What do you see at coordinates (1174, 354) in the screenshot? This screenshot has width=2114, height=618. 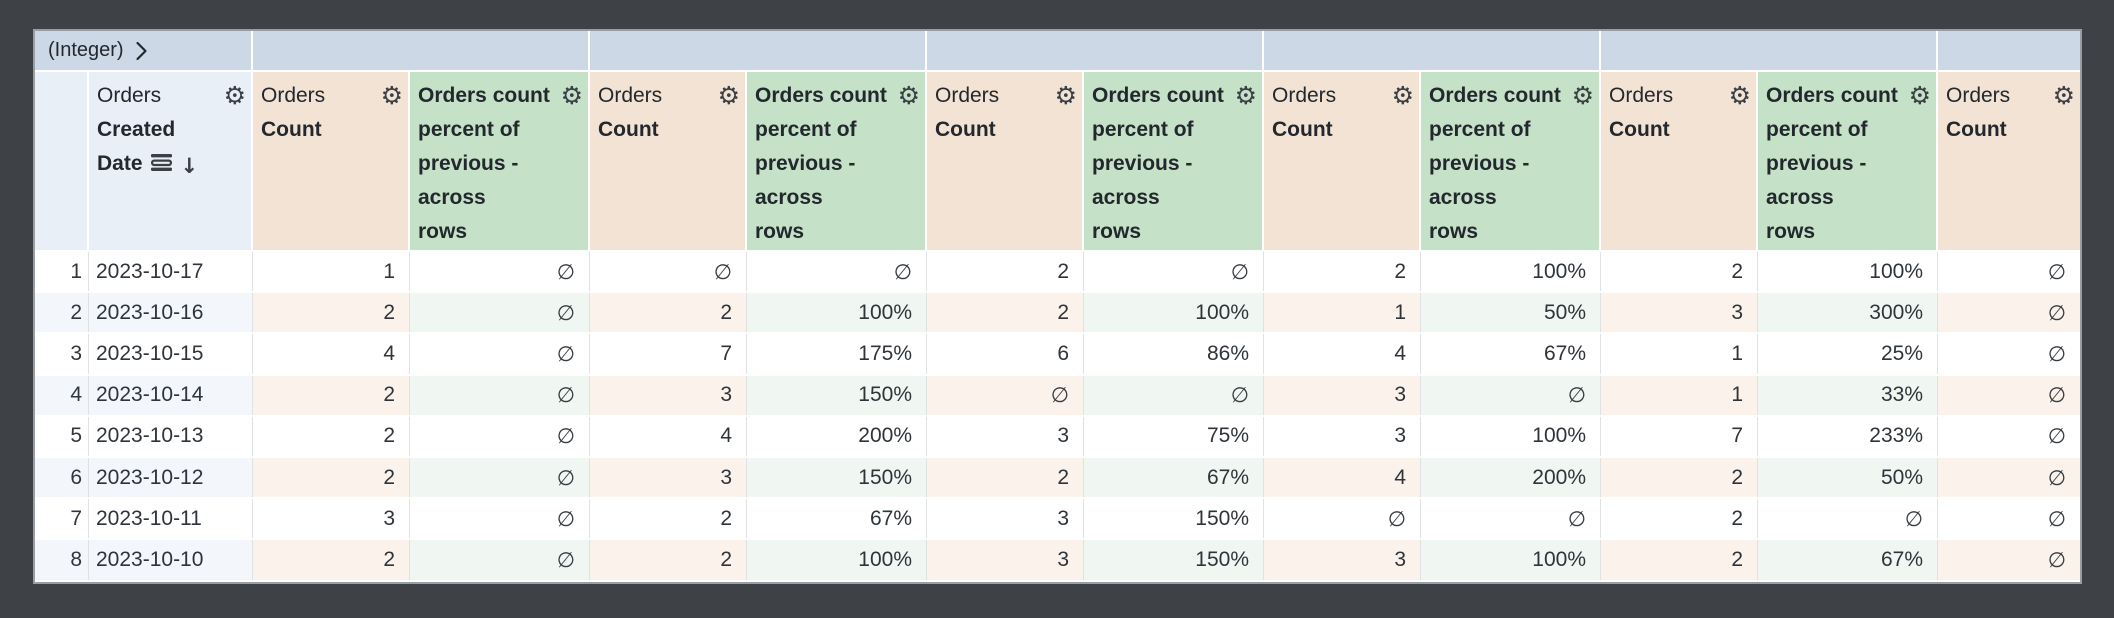 I see `percent-of-previous-cell: 86%` at bounding box center [1174, 354].